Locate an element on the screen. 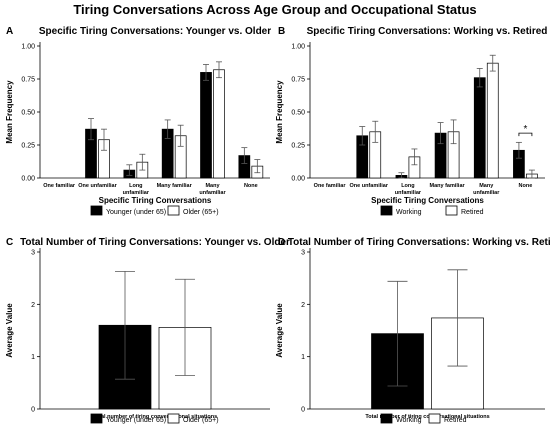  significance-bracket is located at coordinates (525, 134).